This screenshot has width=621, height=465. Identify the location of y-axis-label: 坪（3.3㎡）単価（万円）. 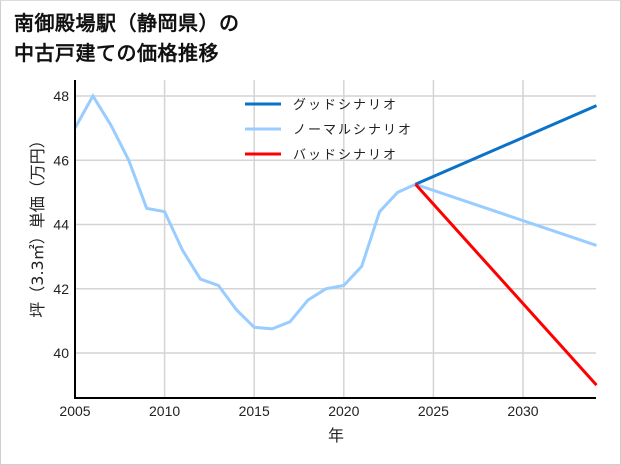
(37, 224).